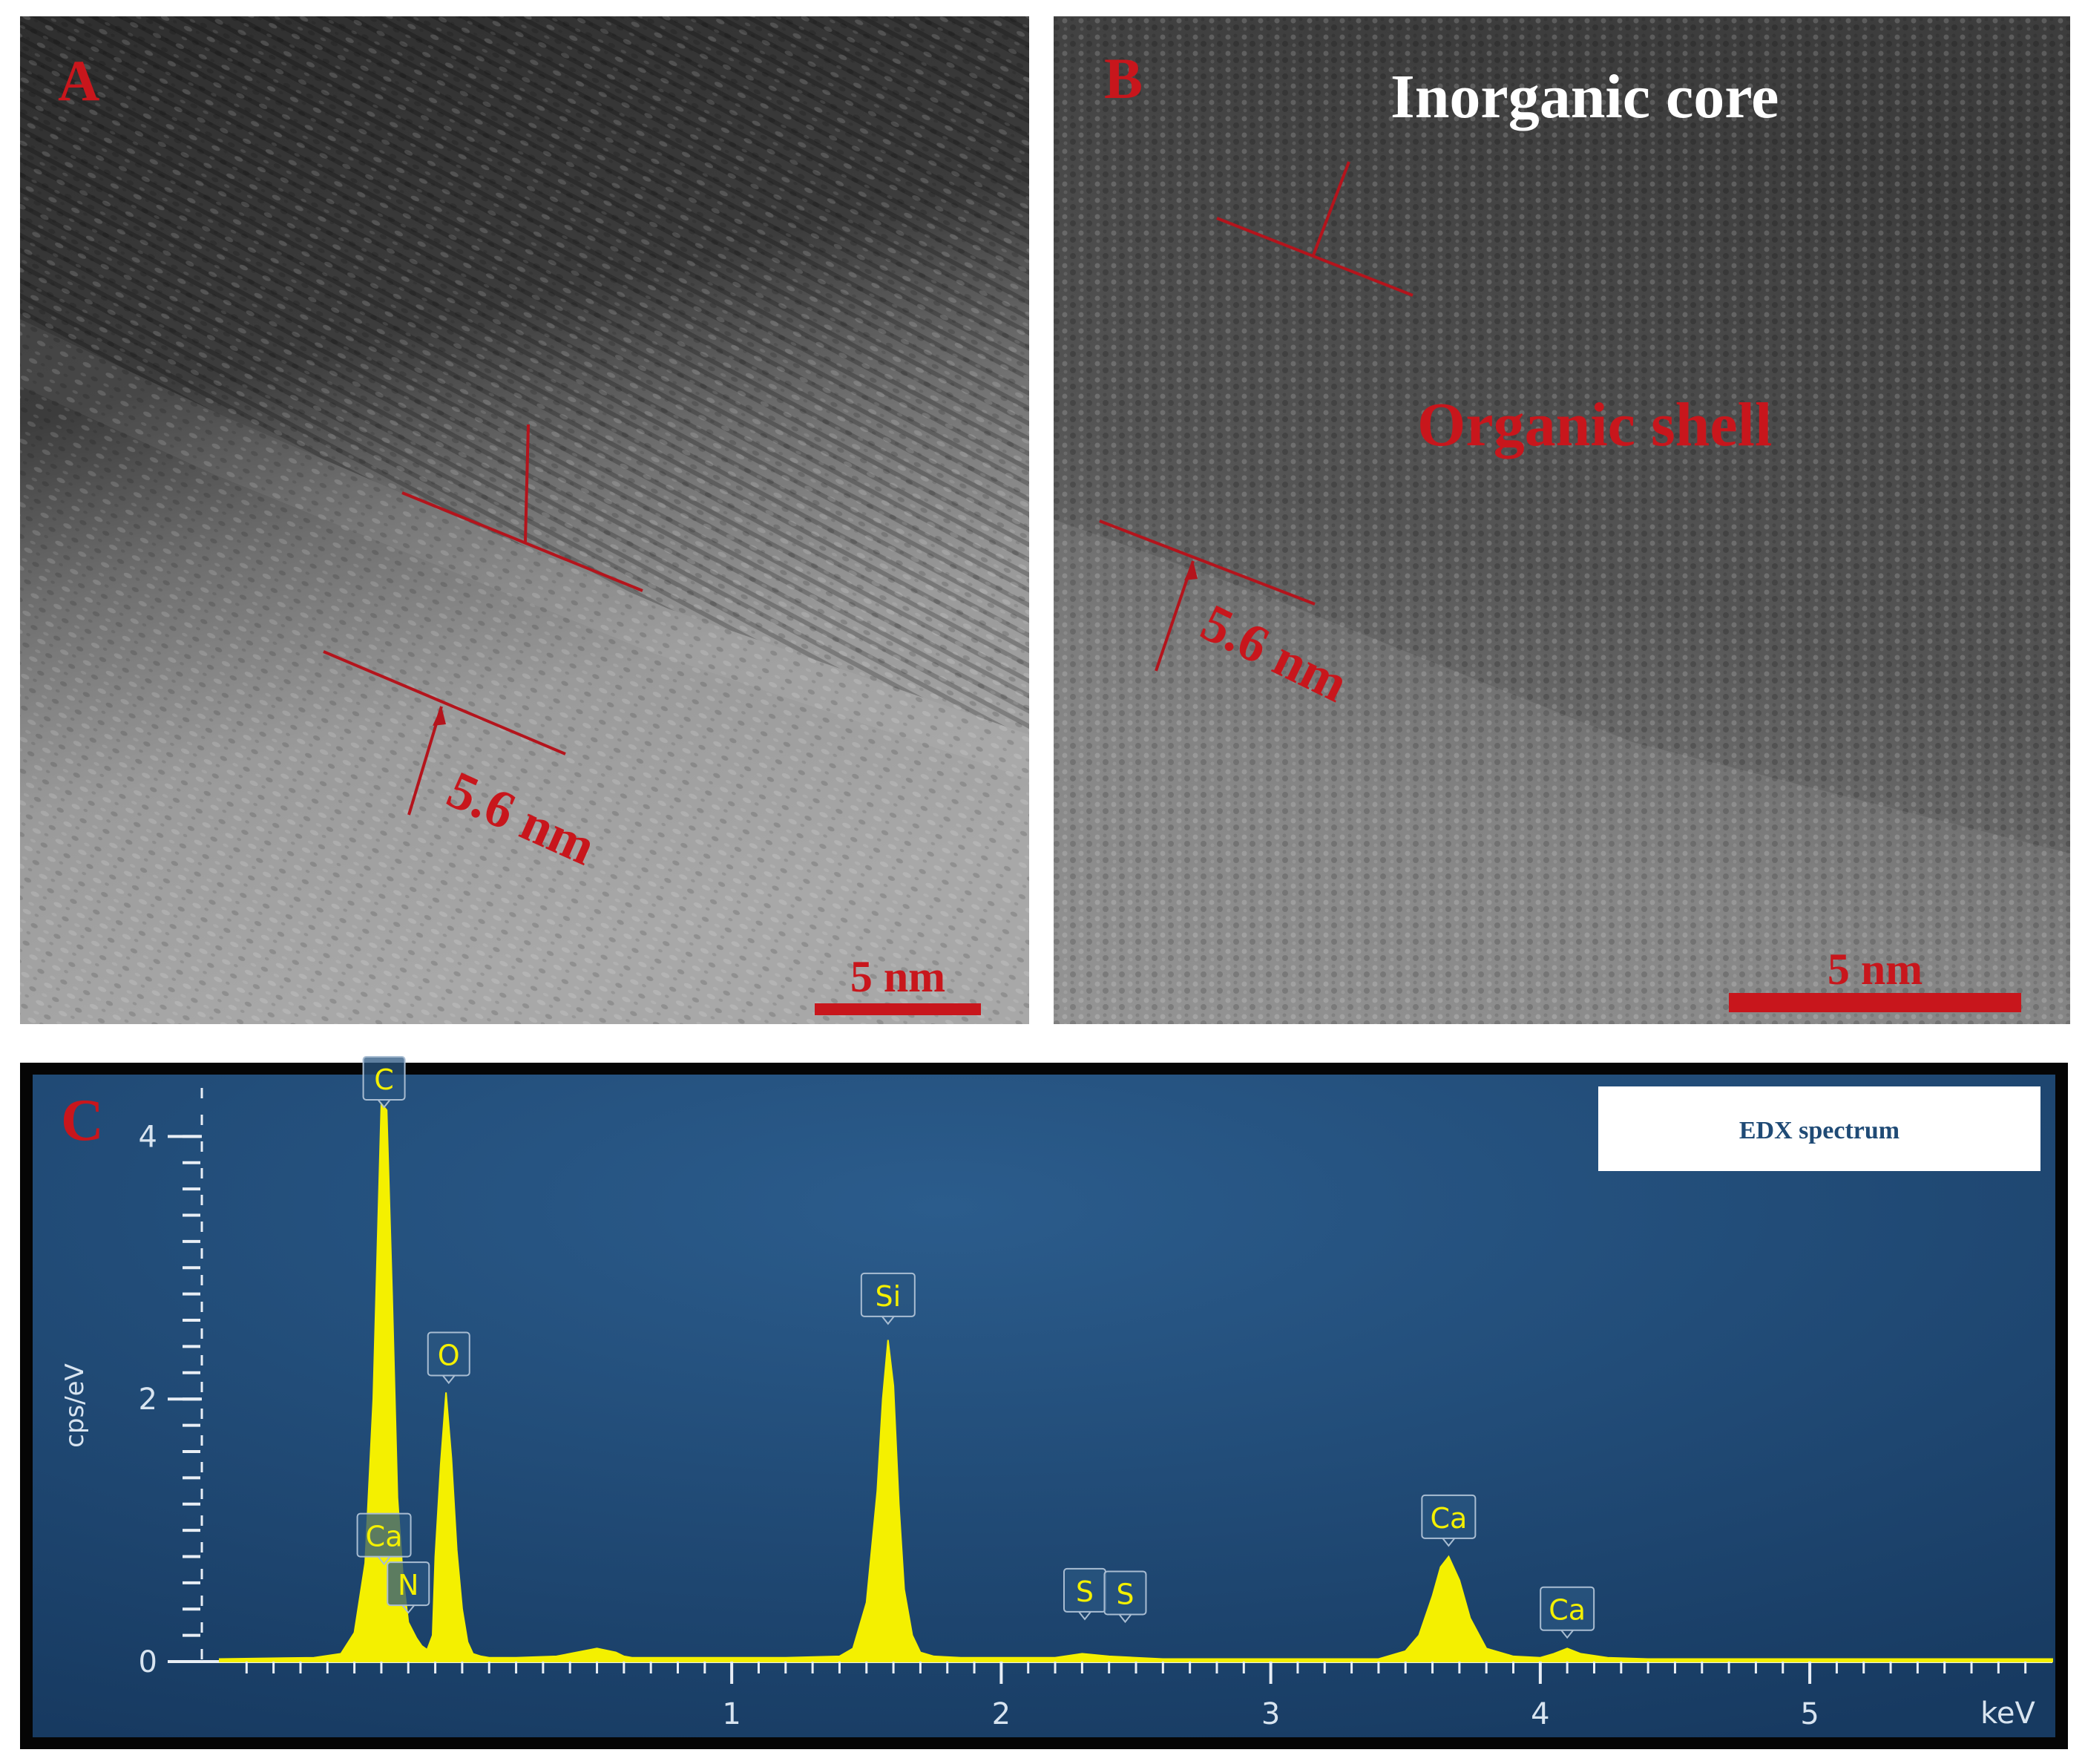  I want to click on legend-title: EDX spectrum, so click(1820, 1130).